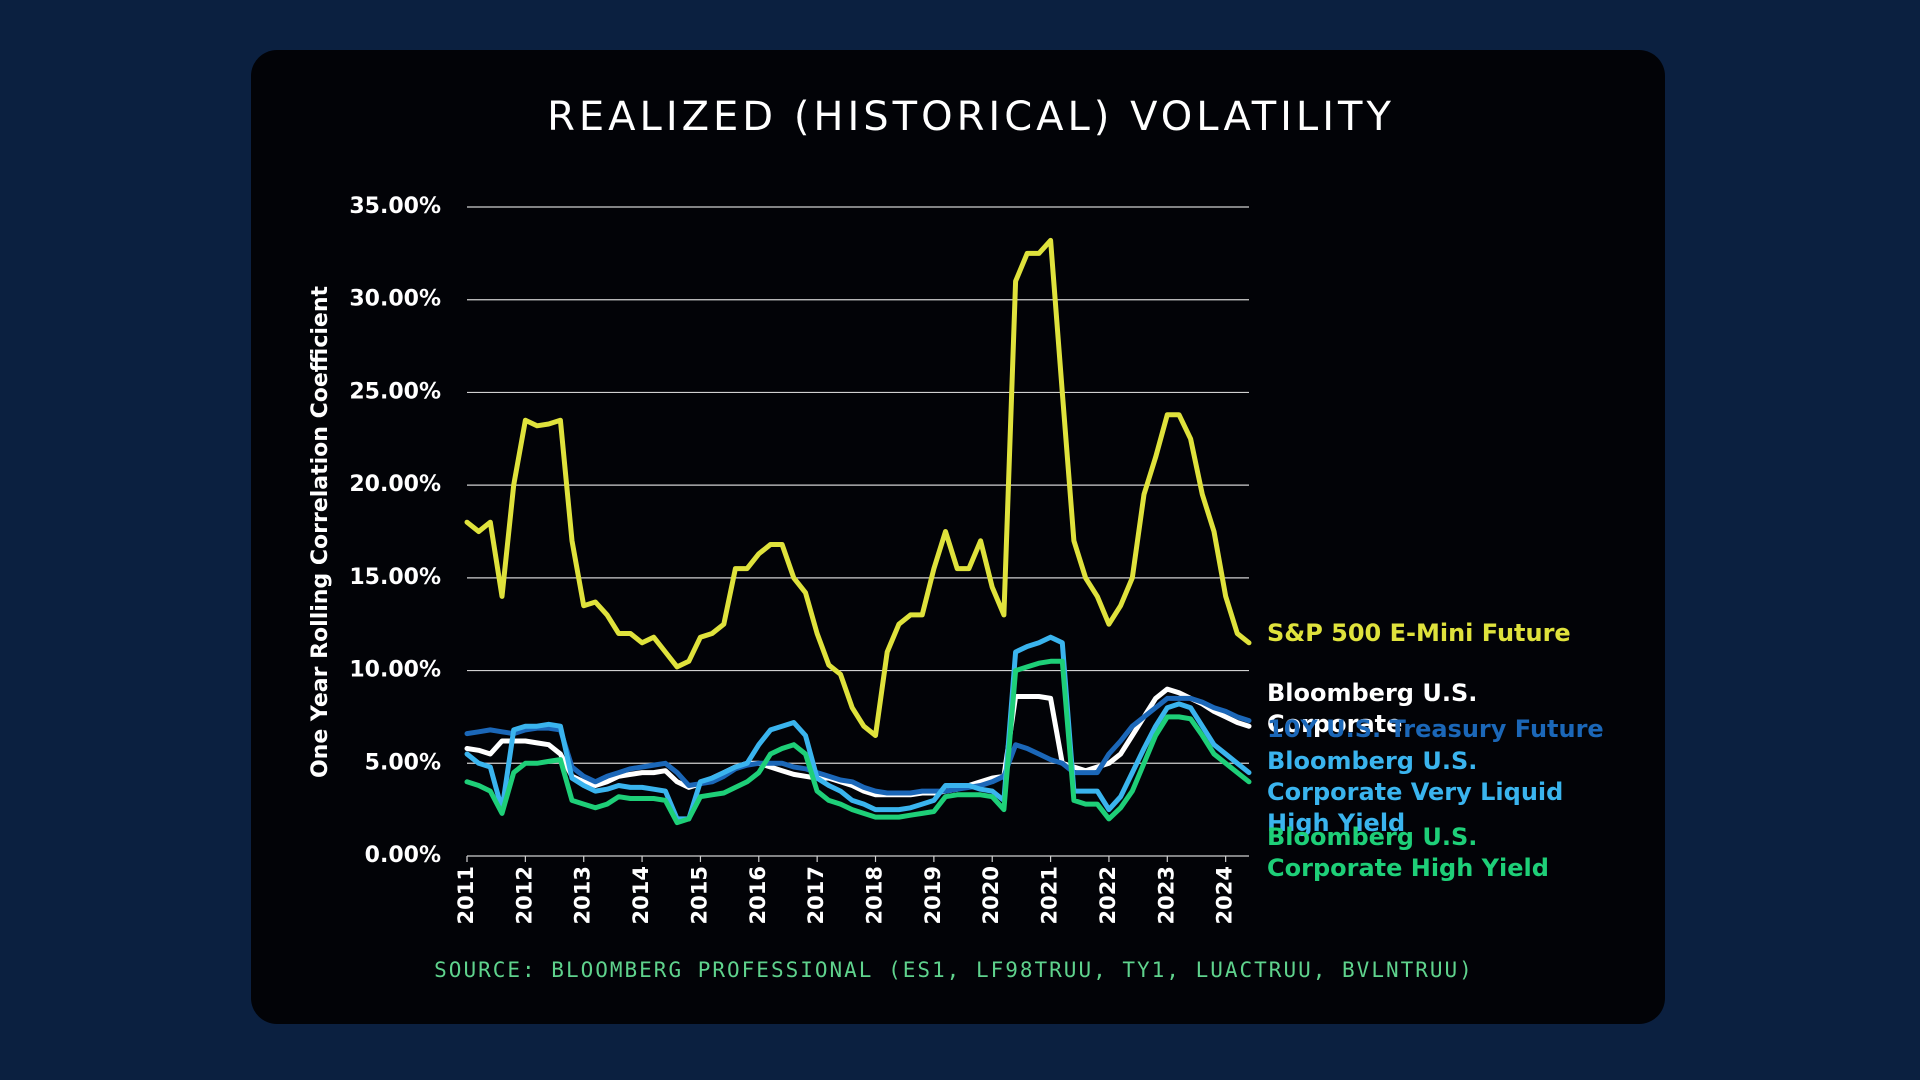 The height and width of the screenshot is (1080, 1920). What do you see at coordinates (395, 670) in the screenshot?
I see `y-tick-label: 10.00%` at bounding box center [395, 670].